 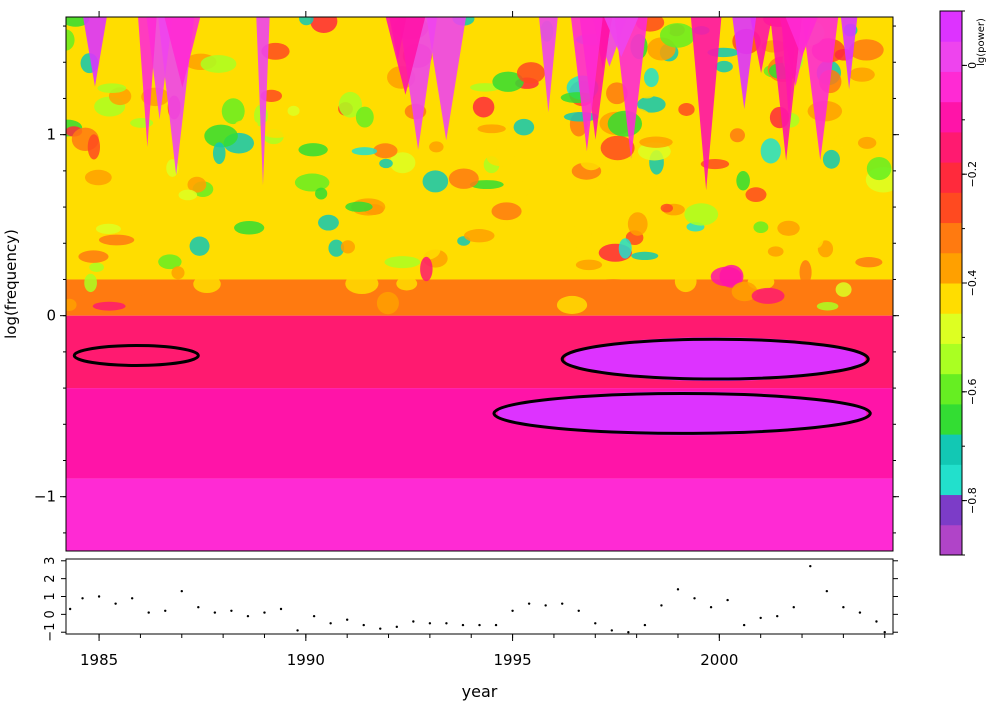 I want to click on x-axis-label: year, so click(x=480, y=691).